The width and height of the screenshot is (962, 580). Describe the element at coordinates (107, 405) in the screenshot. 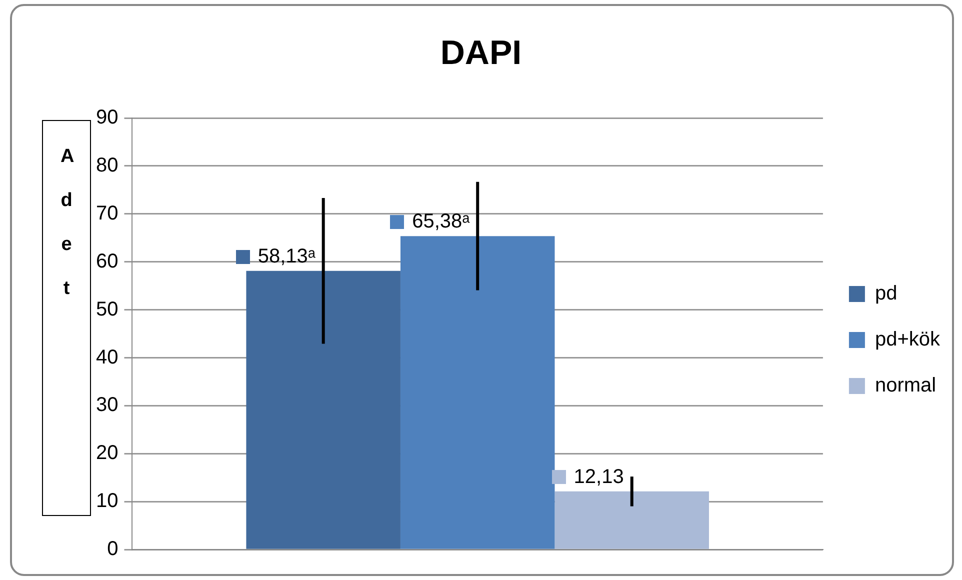

I see `y-tick-label: 30` at that location.